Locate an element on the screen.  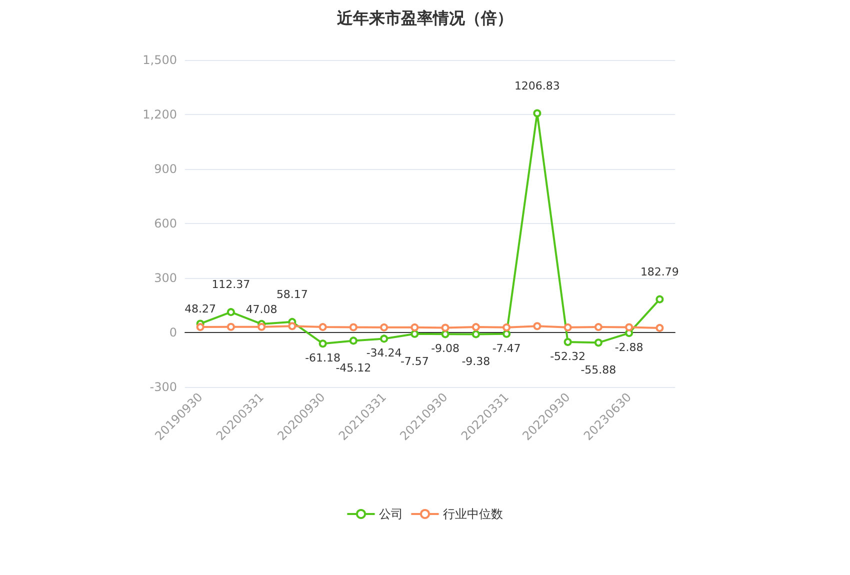
legend-label: 公司 is located at coordinates (391, 514).